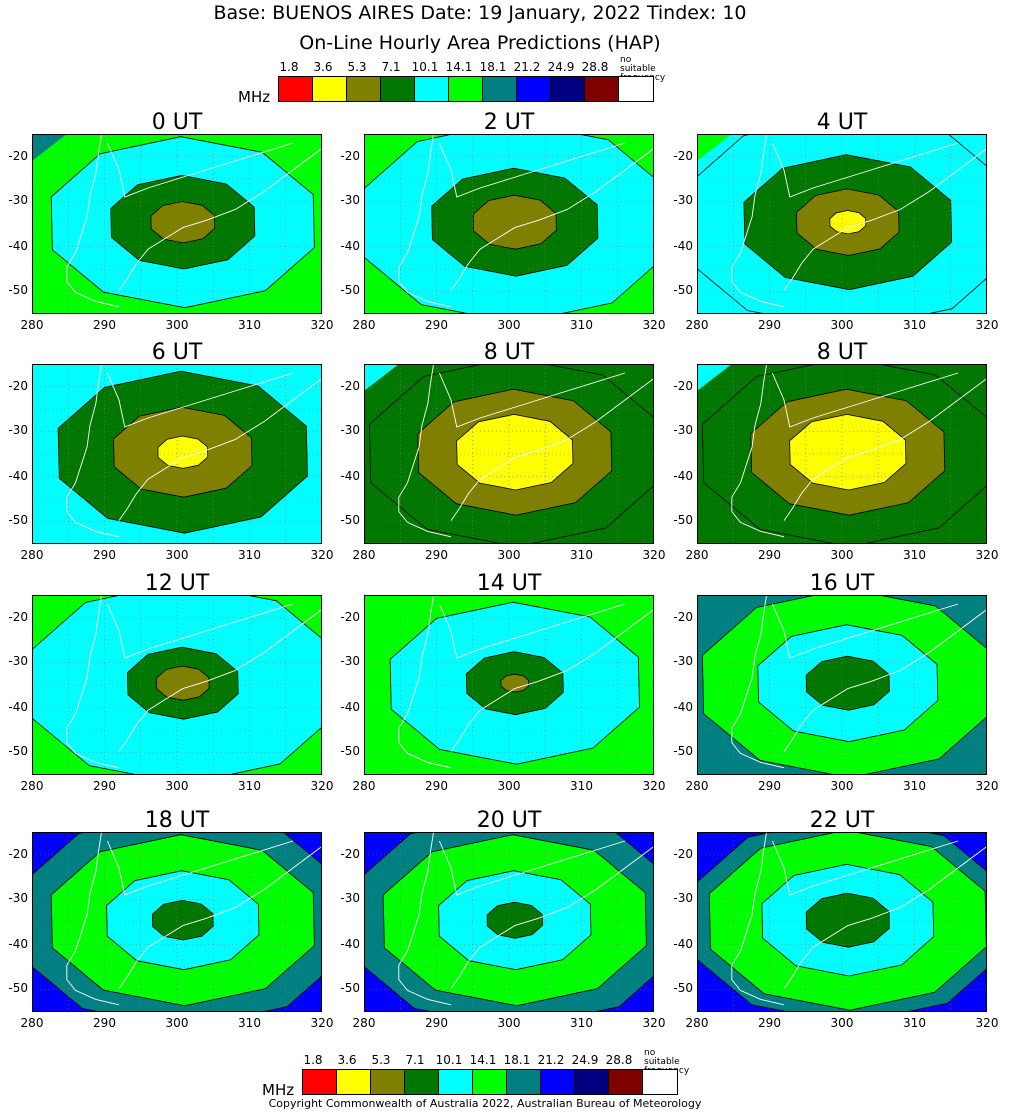 This screenshot has height=1114, width=1010. I want to click on colorbar-level-label: 10.1, so click(449, 1060).